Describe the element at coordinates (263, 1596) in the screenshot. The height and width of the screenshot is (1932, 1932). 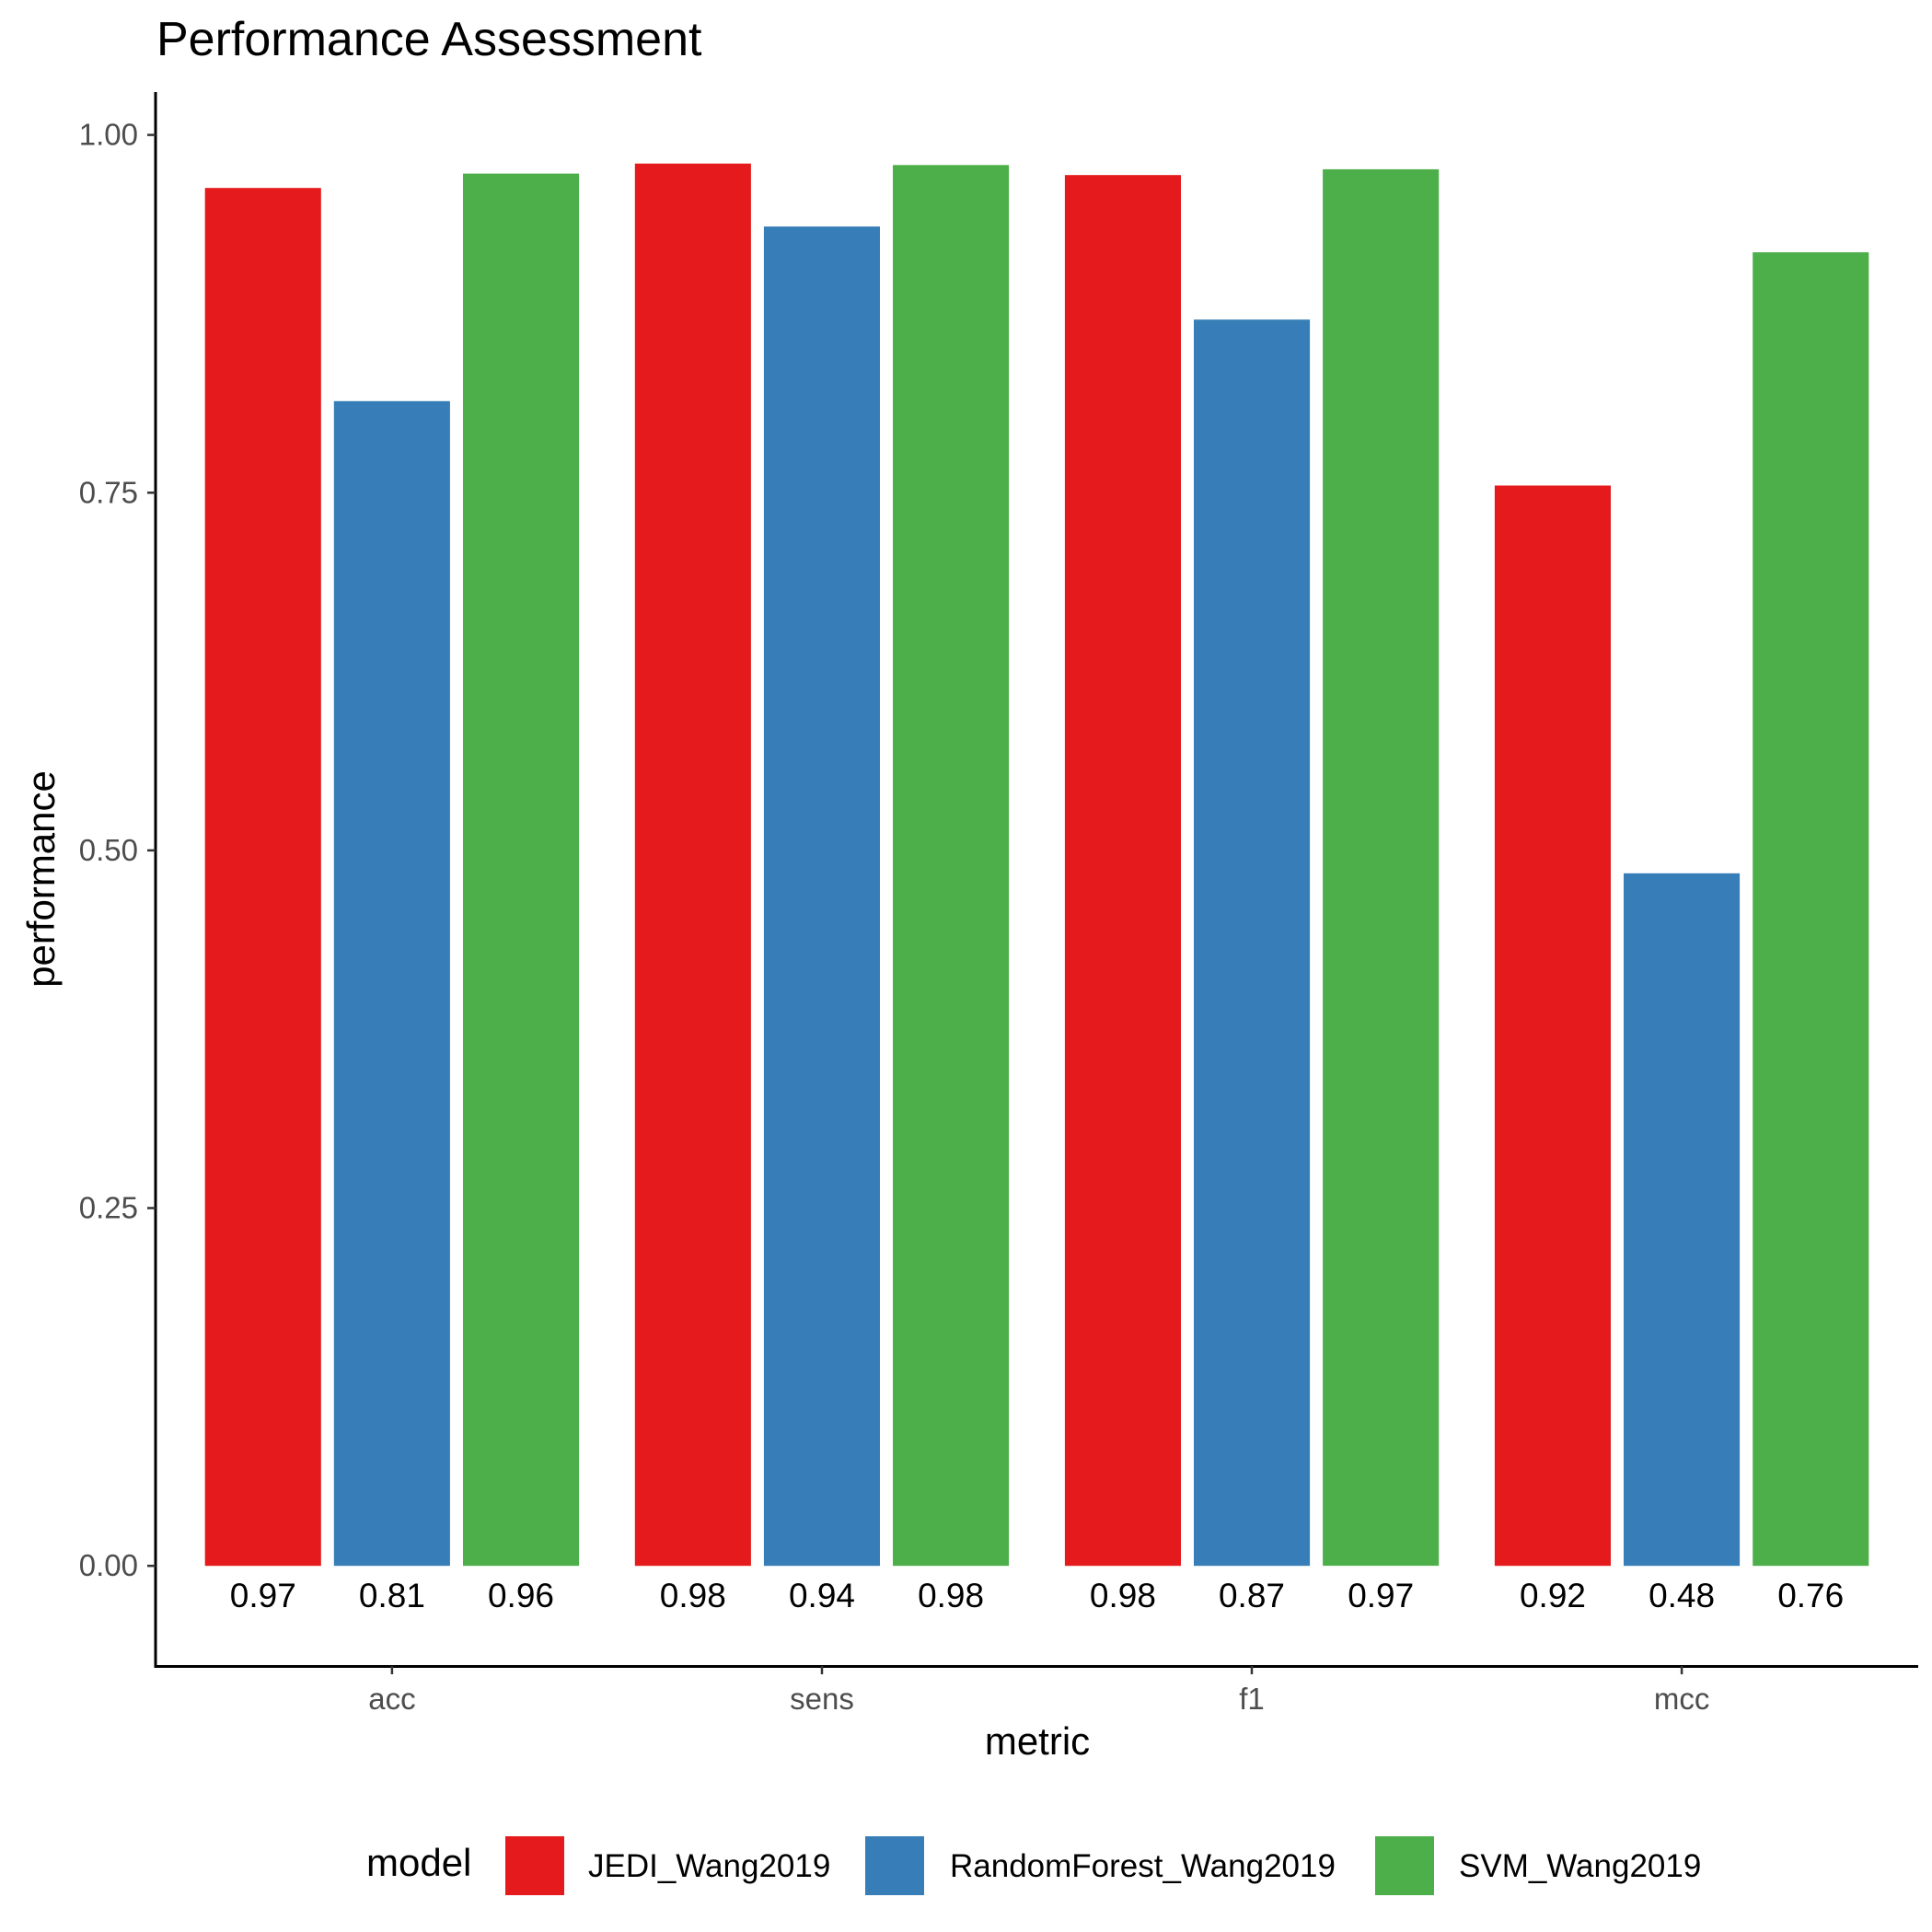
I see `value-label-acc-JEDI_Wang2019: 0.97` at that location.